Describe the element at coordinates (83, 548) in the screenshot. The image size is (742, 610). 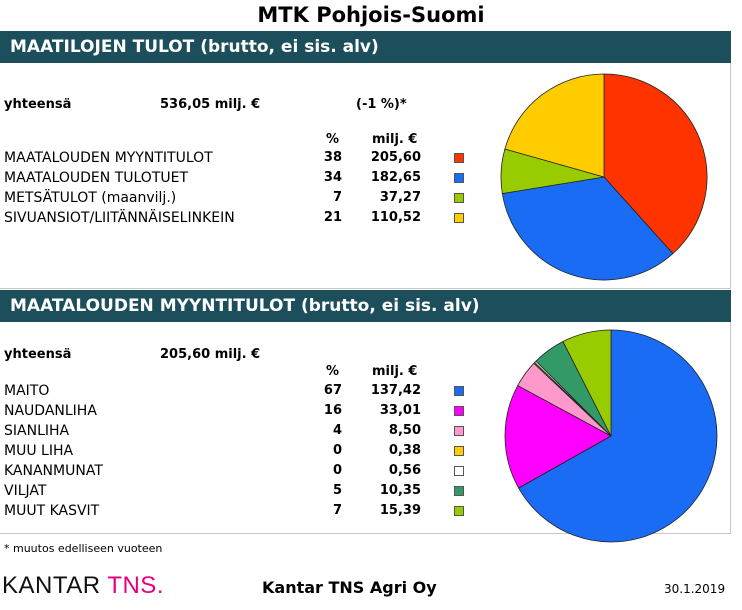
I see `footnote: * muutos edelliseen vuoteen` at that location.